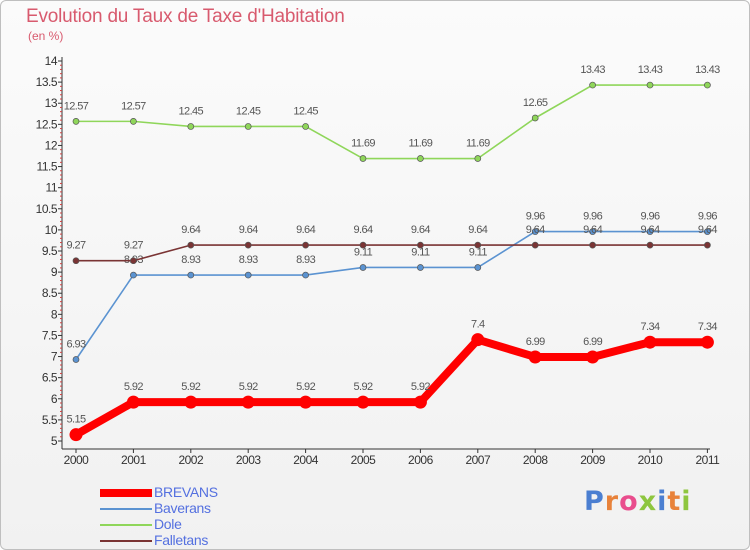 Image resolution: width=750 pixels, height=550 pixels. Describe the element at coordinates (50, 251) in the screenshot. I see `y-tick-label: 9.5` at that location.